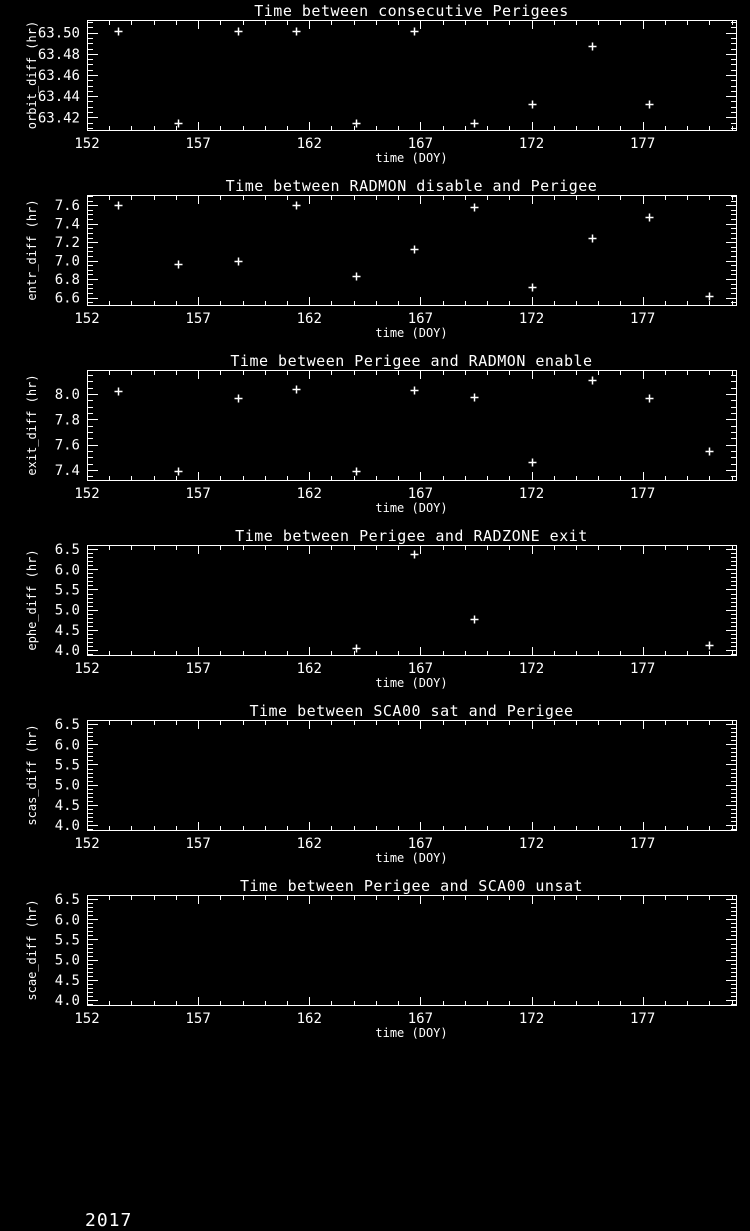  What do you see at coordinates (59, 55) in the screenshot?
I see `y-tick-label: 63.48` at bounding box center [59, 55].